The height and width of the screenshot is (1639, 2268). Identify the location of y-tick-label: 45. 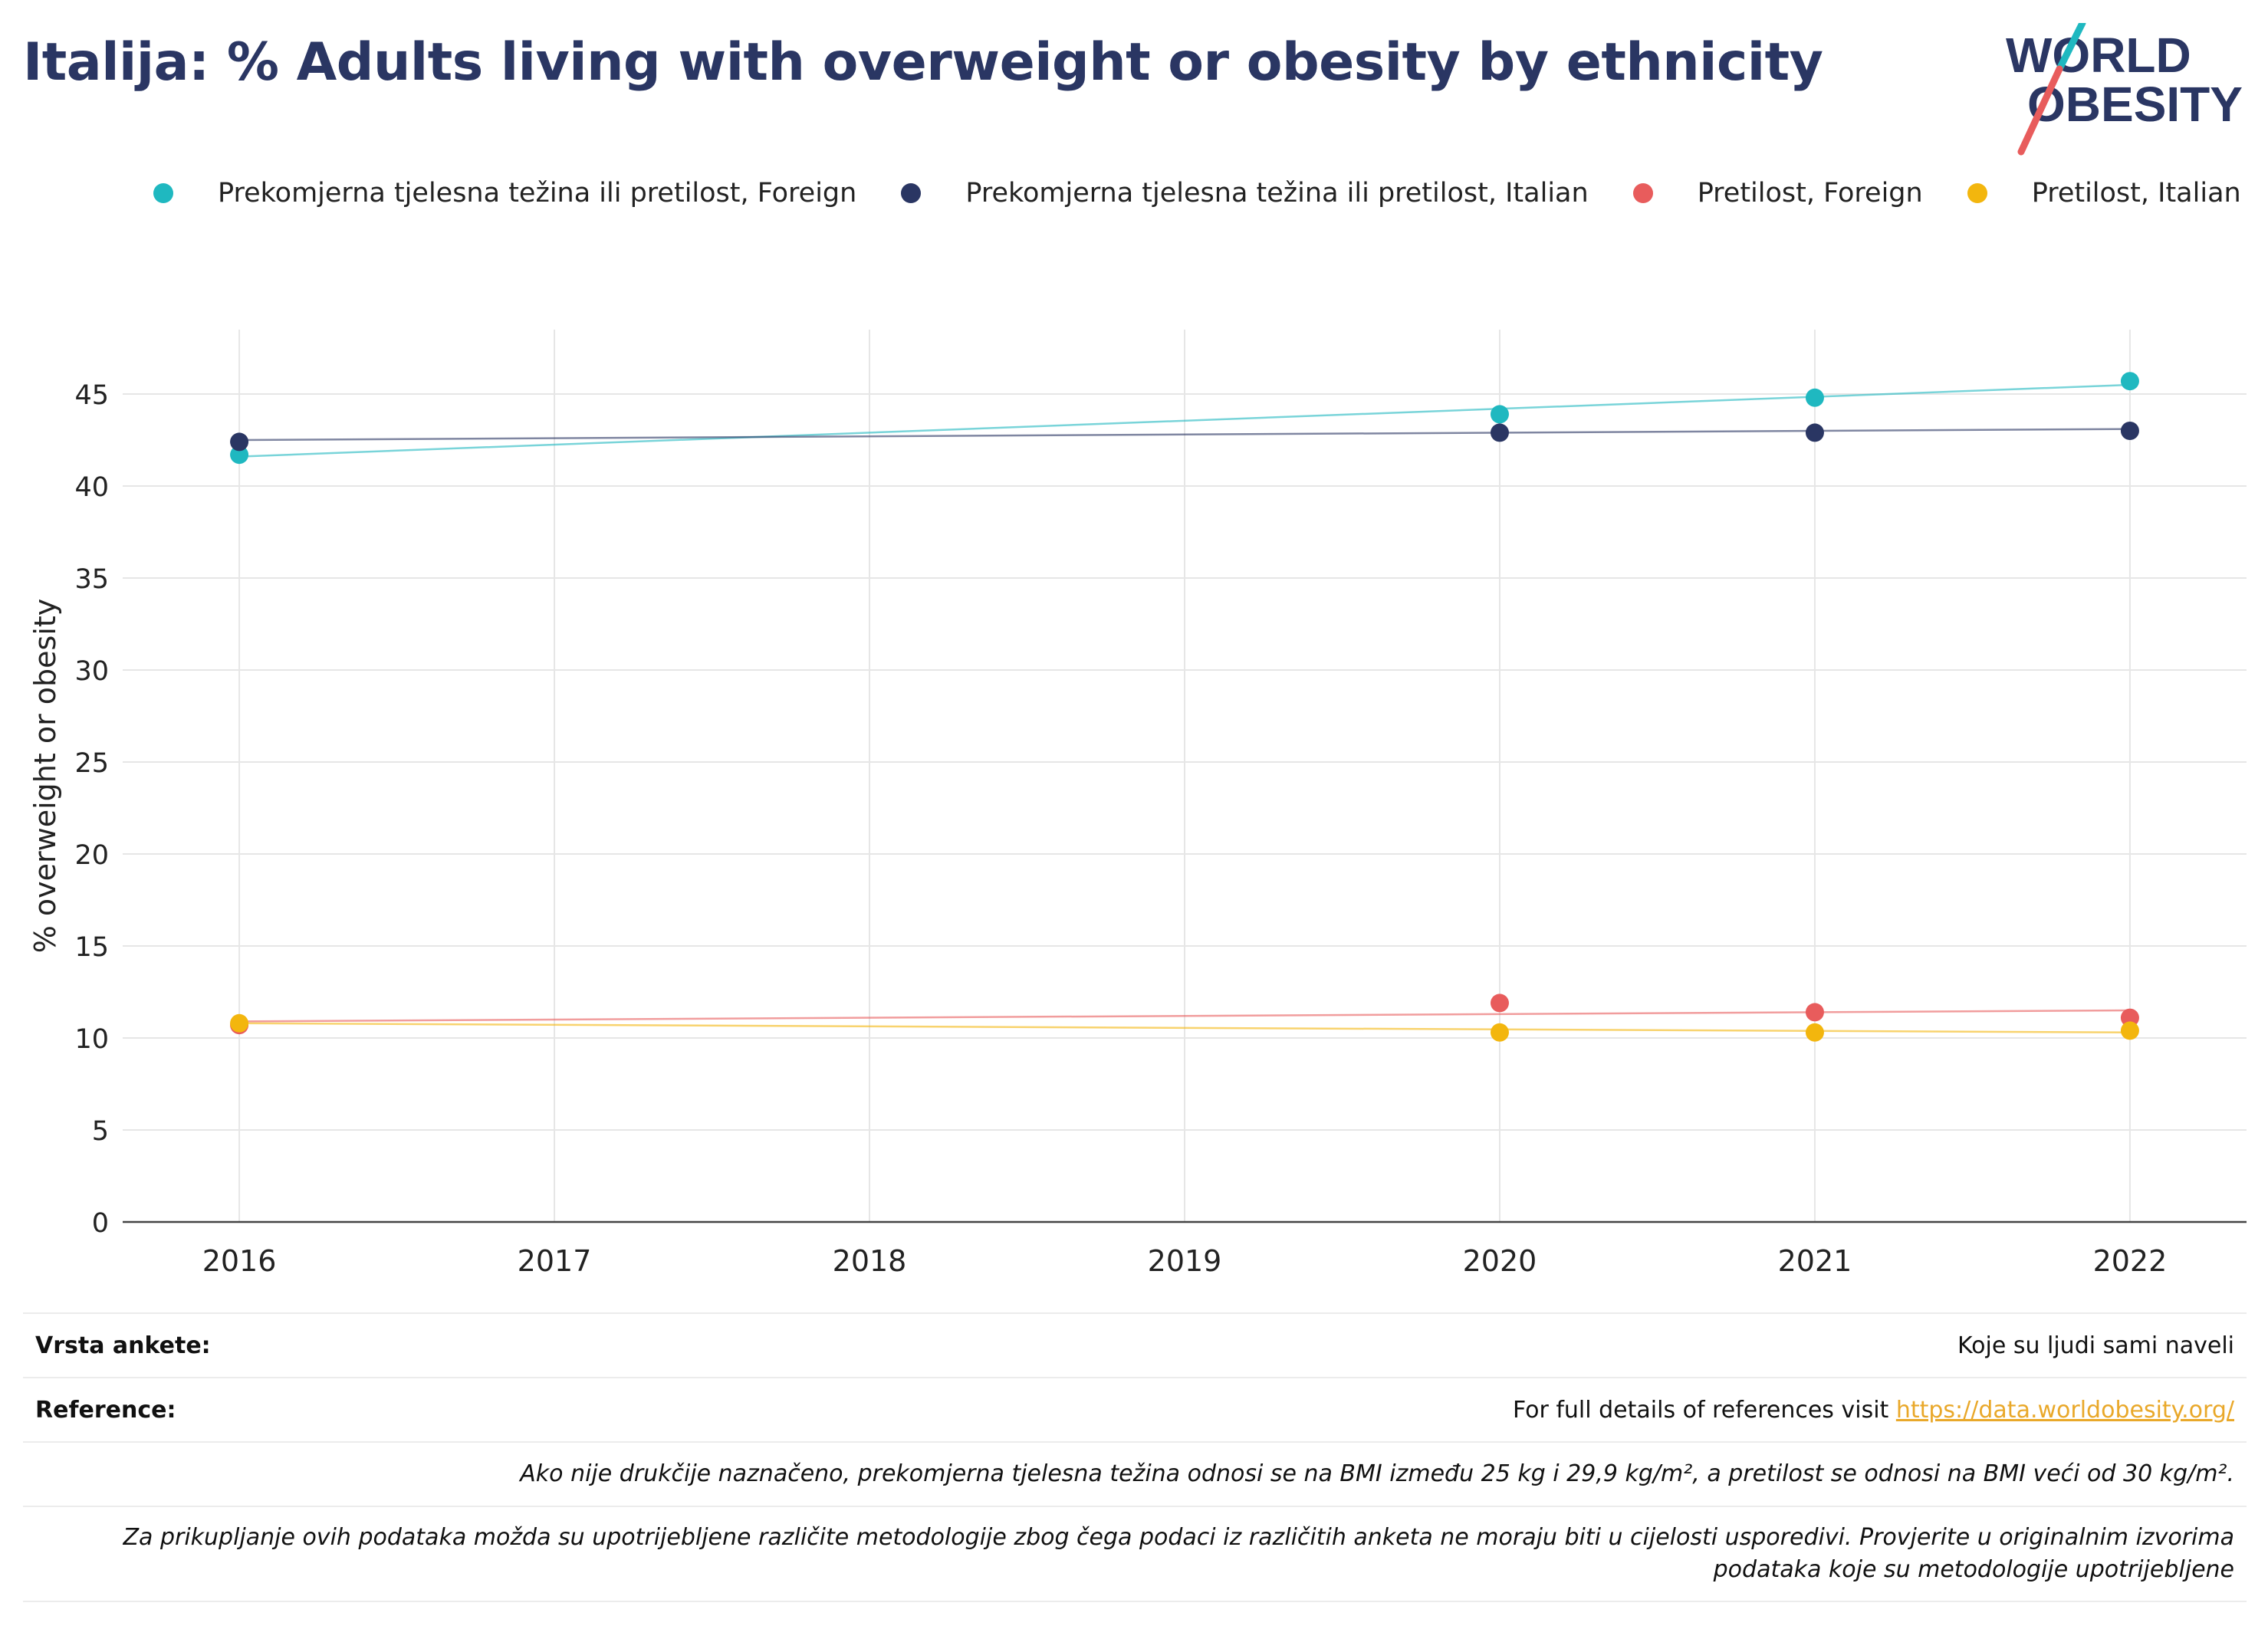
(91, 395).